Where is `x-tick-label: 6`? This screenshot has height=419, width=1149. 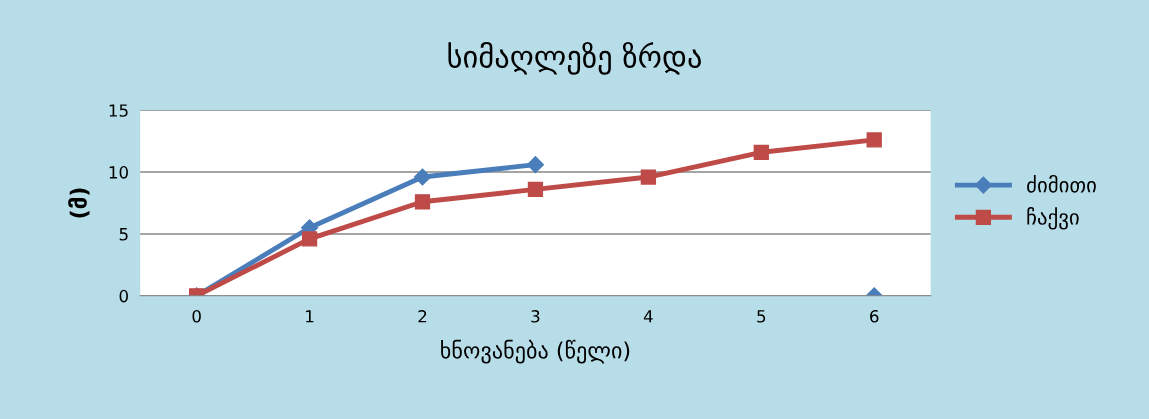 x-tick-label: 6 is located at coordinates (874, 316).